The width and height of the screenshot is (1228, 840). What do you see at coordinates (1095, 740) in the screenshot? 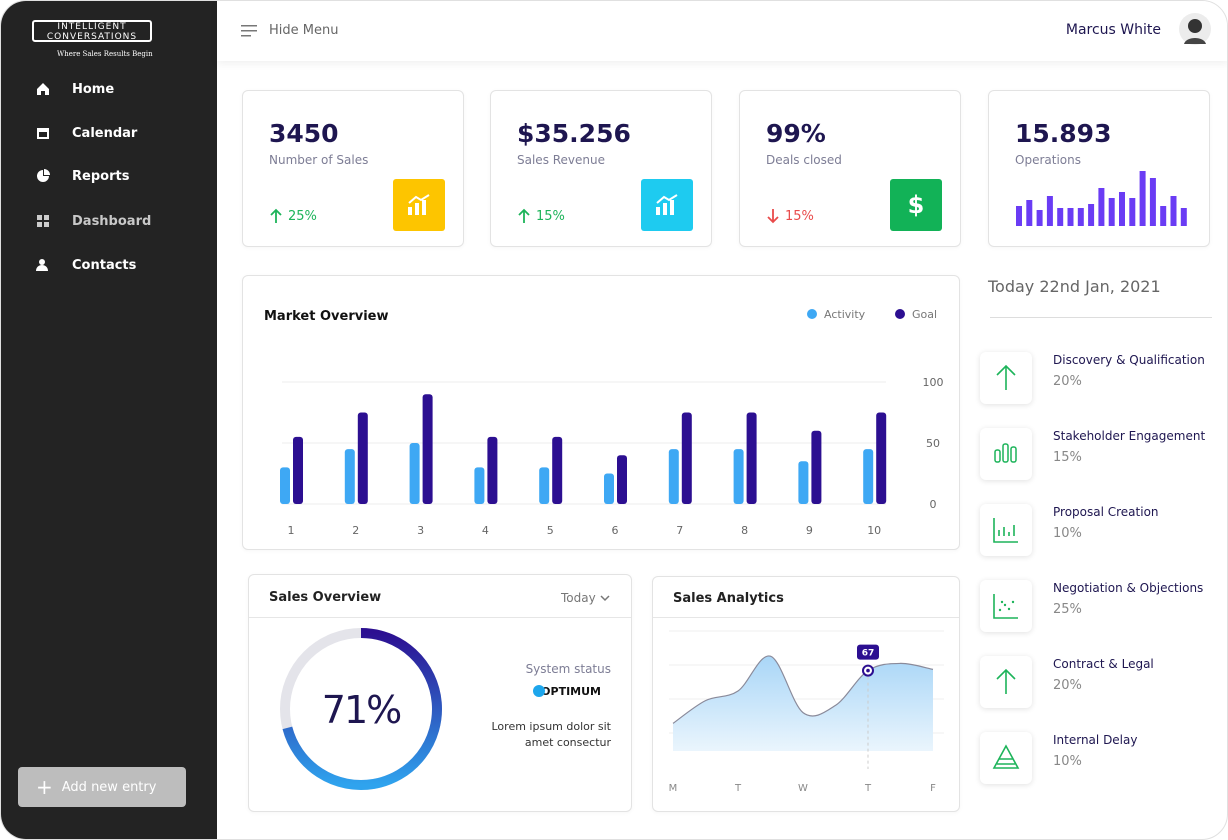
I see `stage-name: Internal Delay` at bounding box center [1095, 740].